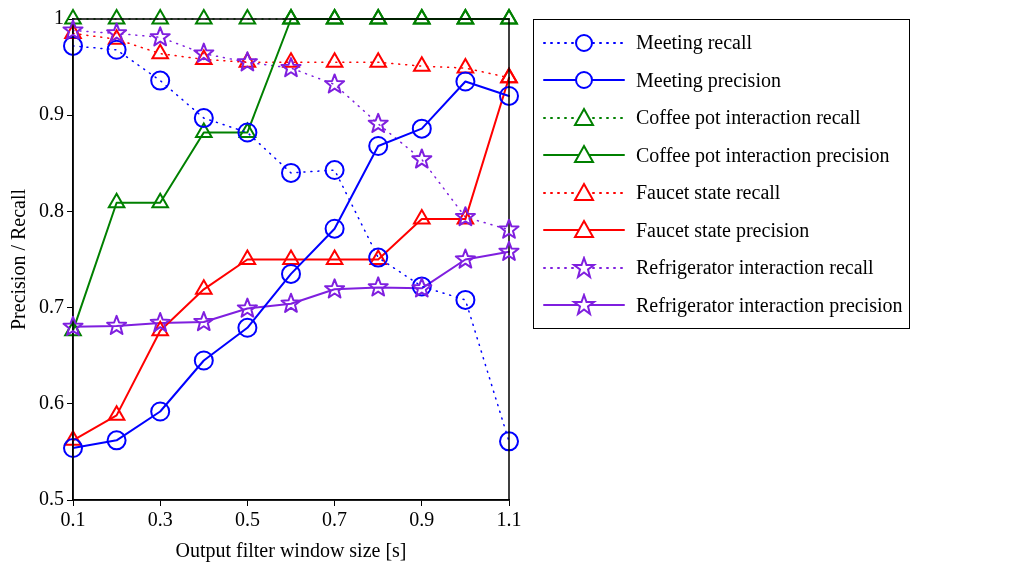 This screenshot has width=1027, height=576. What do you see at coordinates (723, 230) in the screenshot?
I see `legend-label: Faucet state precision` at bounding box center [723, 230].